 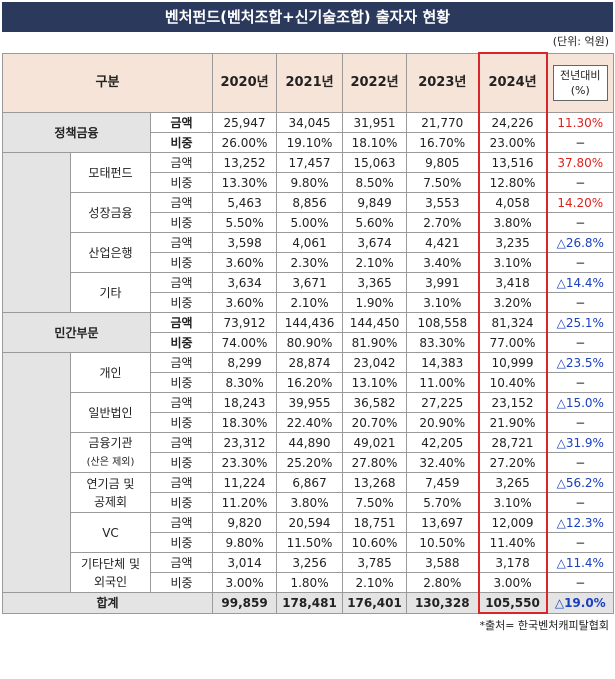 What do you see at coordinates (512, 402) in the screenshot?
I see `value: 23,152` at bounding box center [512, 402].